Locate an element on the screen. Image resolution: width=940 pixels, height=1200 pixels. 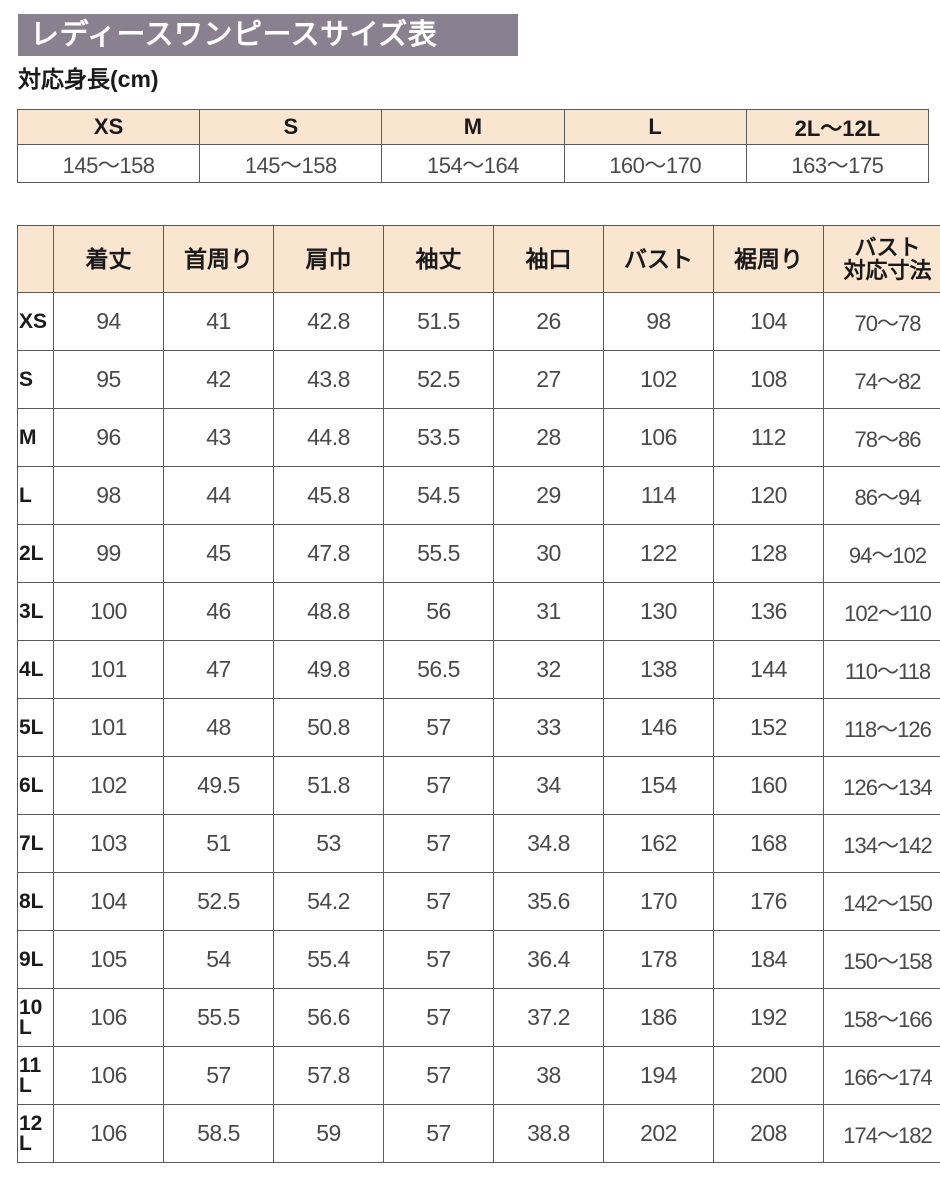
cell-r5-c1: 46 is located at coordinates (218, 611).